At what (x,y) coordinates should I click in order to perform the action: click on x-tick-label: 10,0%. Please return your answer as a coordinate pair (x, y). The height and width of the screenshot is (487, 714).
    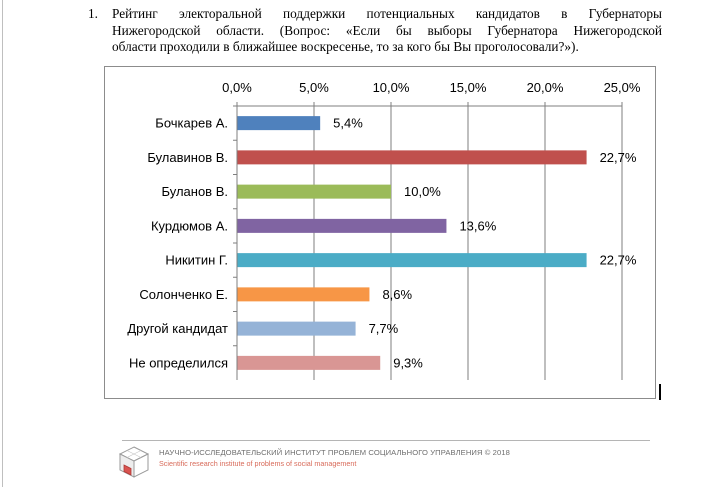
    Looking at the image, I should click on (391, 87).